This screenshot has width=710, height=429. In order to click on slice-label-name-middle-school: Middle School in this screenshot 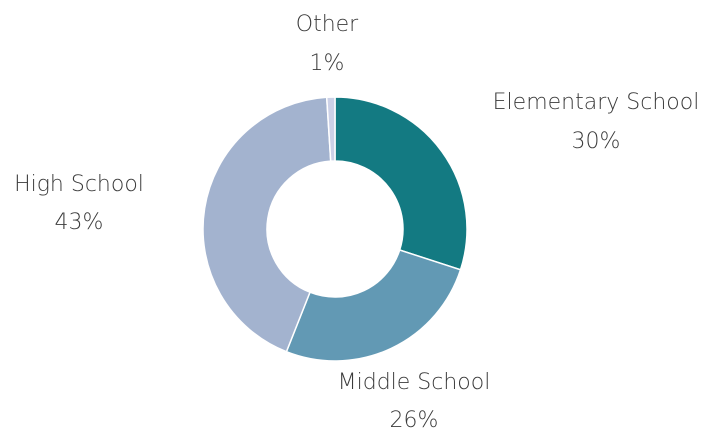, I will do `click(414, 382)`.